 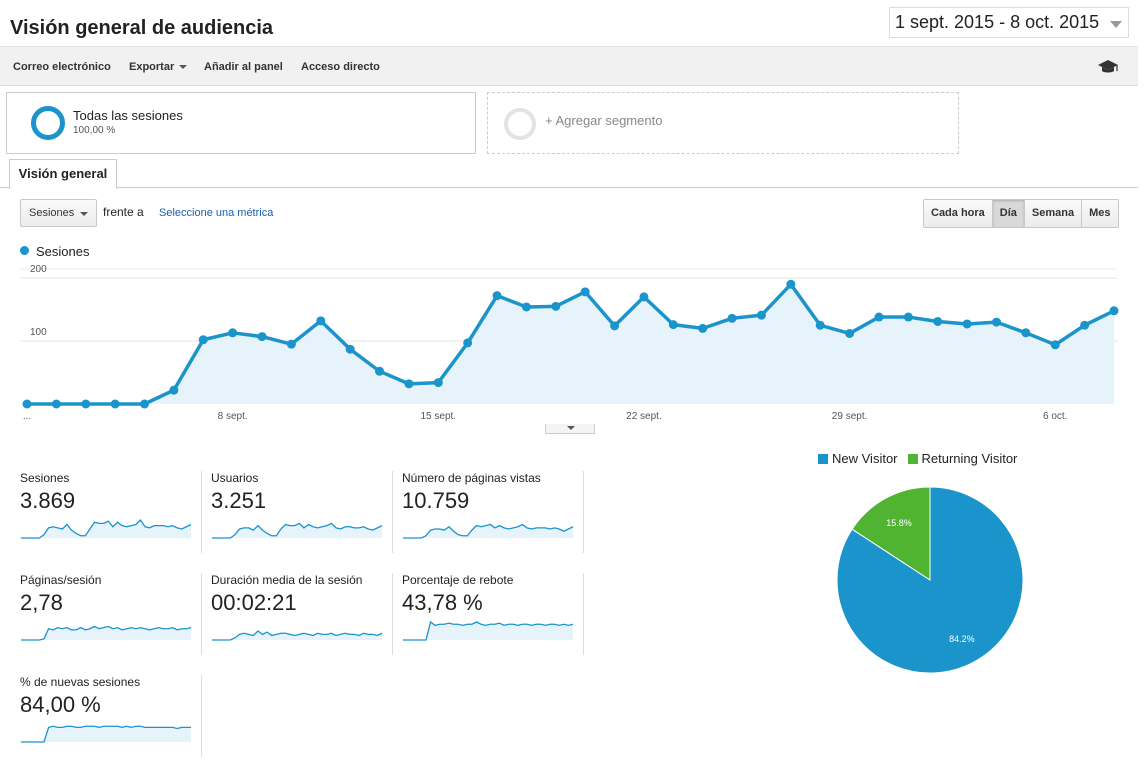 What do you see at coordinates (723, 123) in the screenshot?
I see `add-segment-button: + Agregar segmento` at bounding box center [723, 123].